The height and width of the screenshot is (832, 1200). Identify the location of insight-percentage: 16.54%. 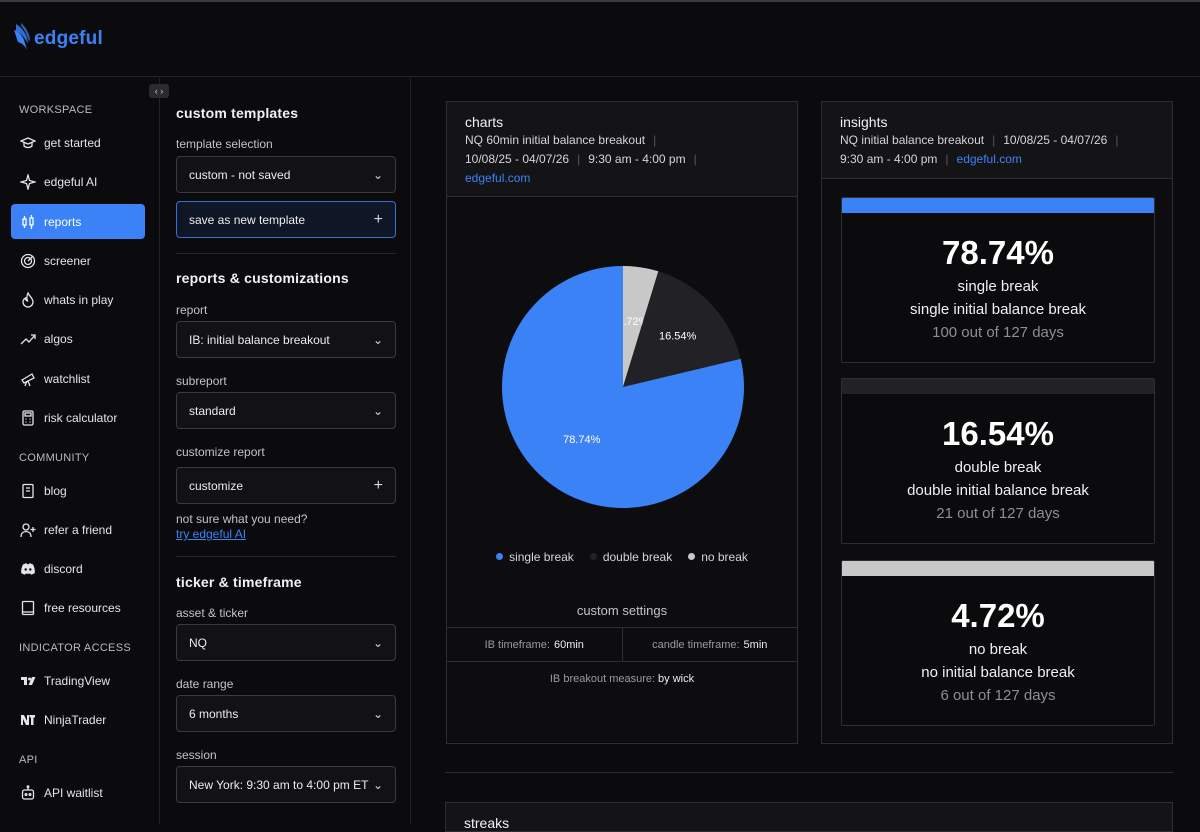
(998, 433).